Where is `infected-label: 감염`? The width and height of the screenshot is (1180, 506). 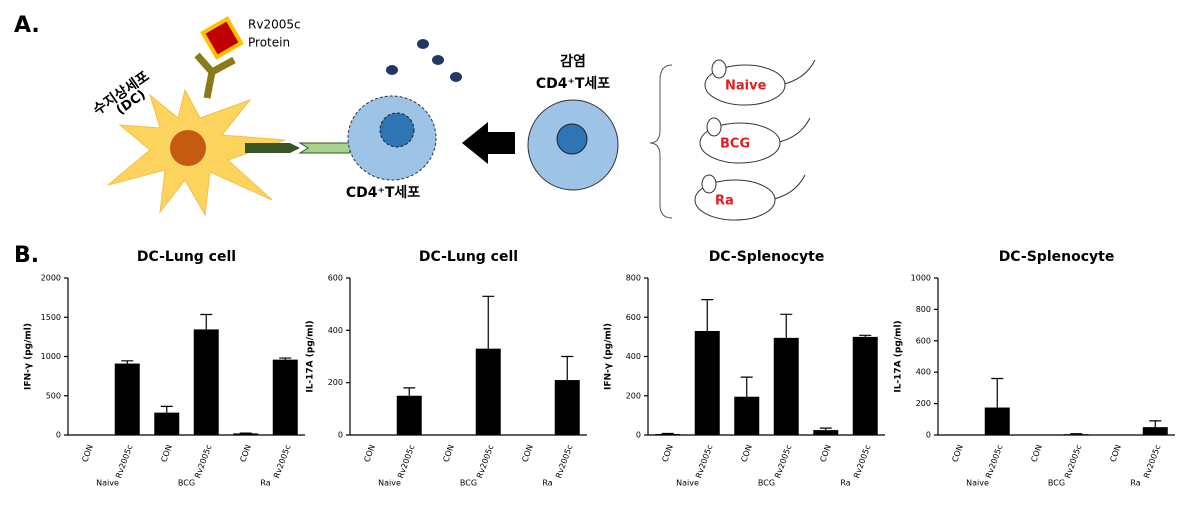 infected-label: 감염 is located at coordinates (573, 61).